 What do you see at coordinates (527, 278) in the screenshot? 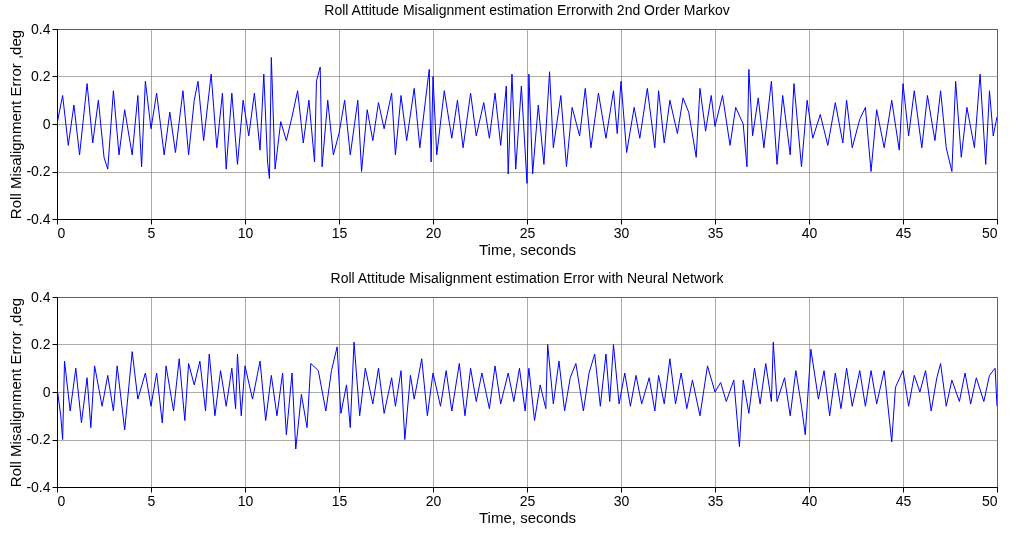
I see `chart-title: Roll Attitude Misalignment estimation Error with Neural Network` at bounding box center [527, 278].